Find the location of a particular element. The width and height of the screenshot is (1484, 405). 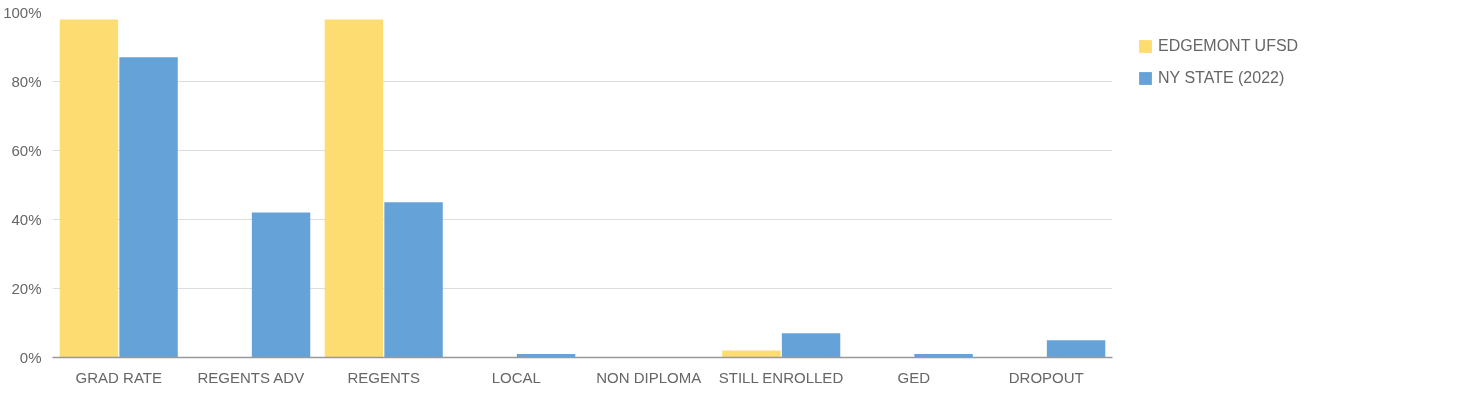

x-tick-label: STILL ENROLLED is located at coordinates (781, 377).